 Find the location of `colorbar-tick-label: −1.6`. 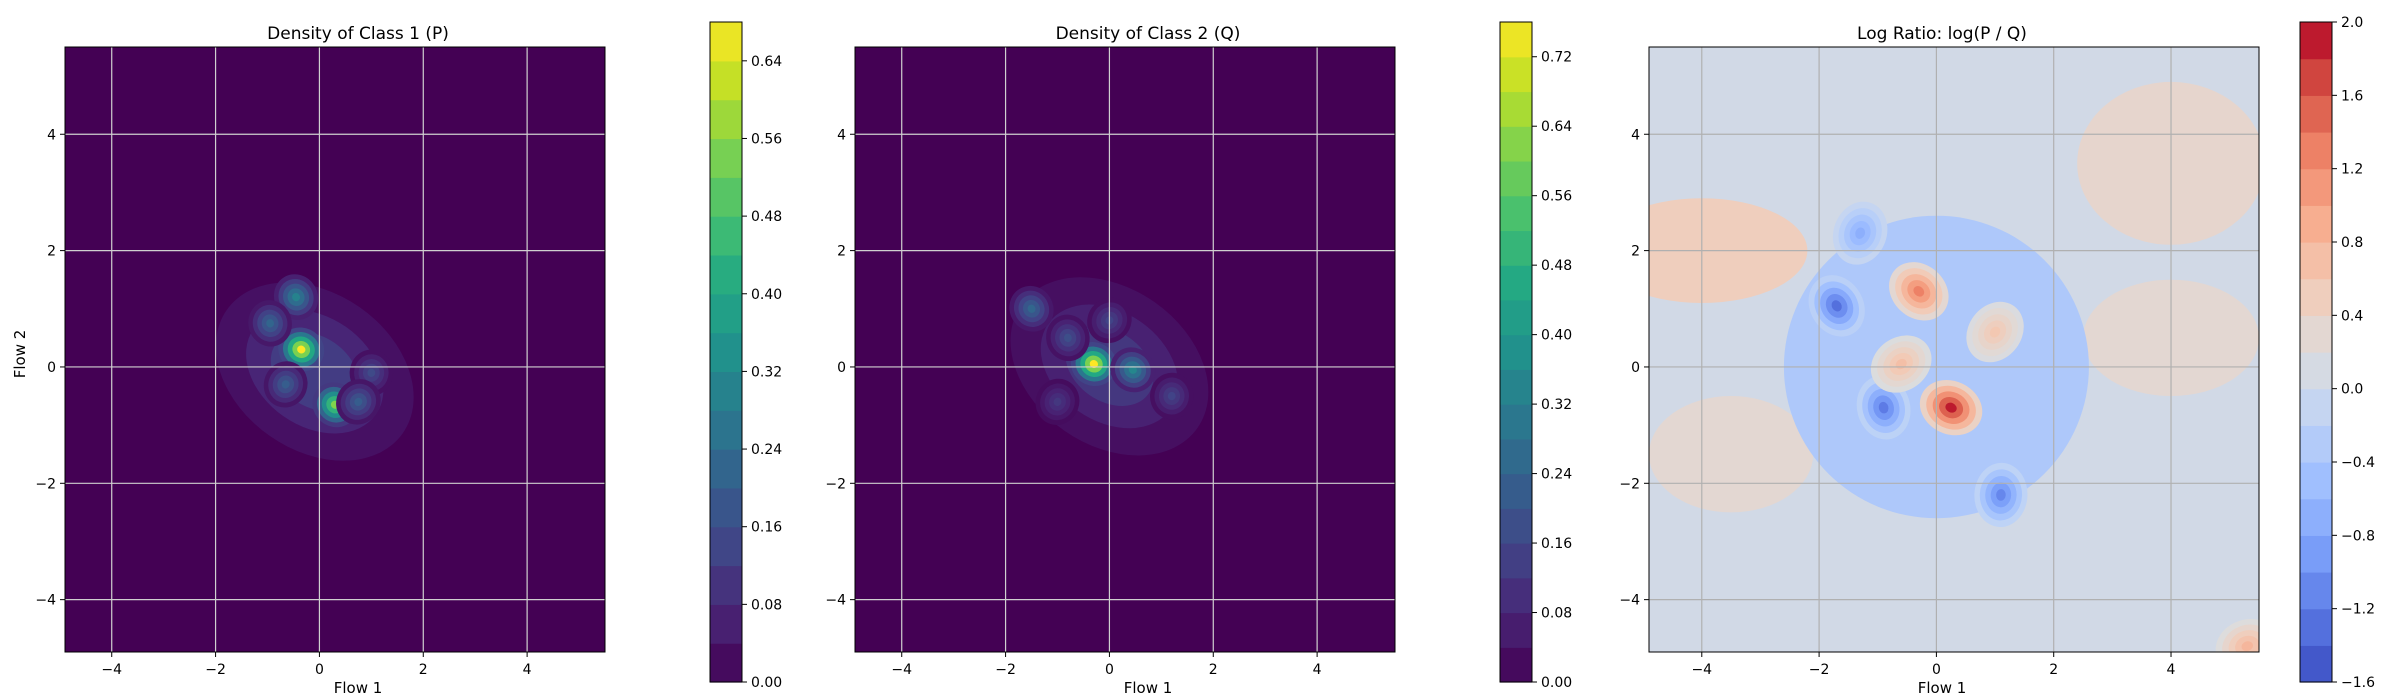

colorbar-tick-label: −1.6 is located at coordinates (2358, 683).